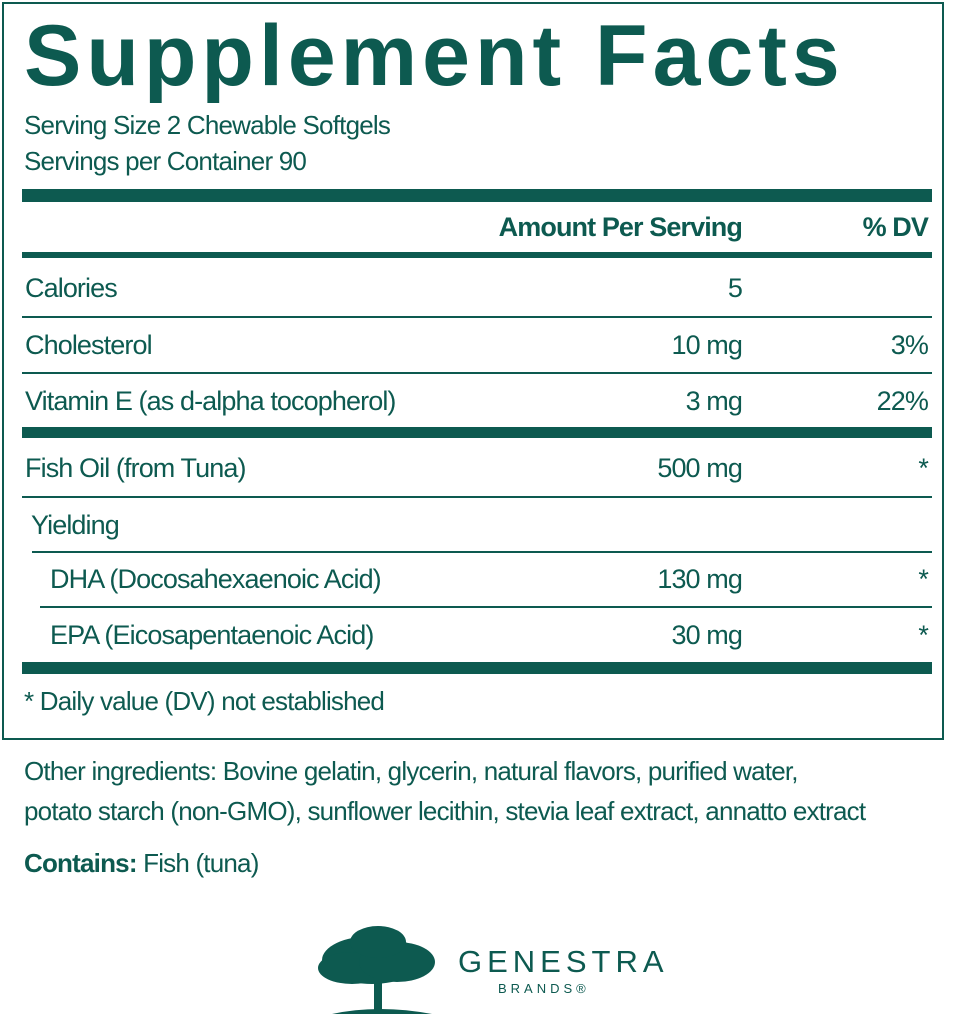 The height and width of the screenshot is (1024, 954). Describe the element at coordinates (477, 255) in the screenshot. I see `divider-medium` at that location.